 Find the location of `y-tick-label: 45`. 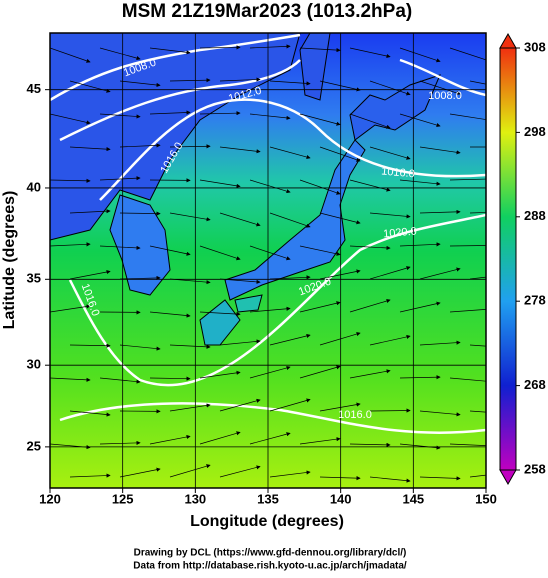

y-tick-label: 45 is located at coordinates (34, 88).